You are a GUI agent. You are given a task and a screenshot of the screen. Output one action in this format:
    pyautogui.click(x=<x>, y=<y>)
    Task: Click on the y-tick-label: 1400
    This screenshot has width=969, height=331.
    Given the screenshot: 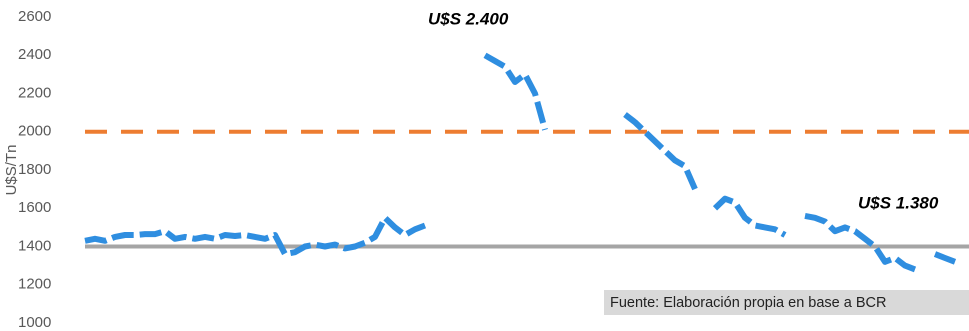 What is the action you would take?
    pyautogui.click(x=34, y=245)
    